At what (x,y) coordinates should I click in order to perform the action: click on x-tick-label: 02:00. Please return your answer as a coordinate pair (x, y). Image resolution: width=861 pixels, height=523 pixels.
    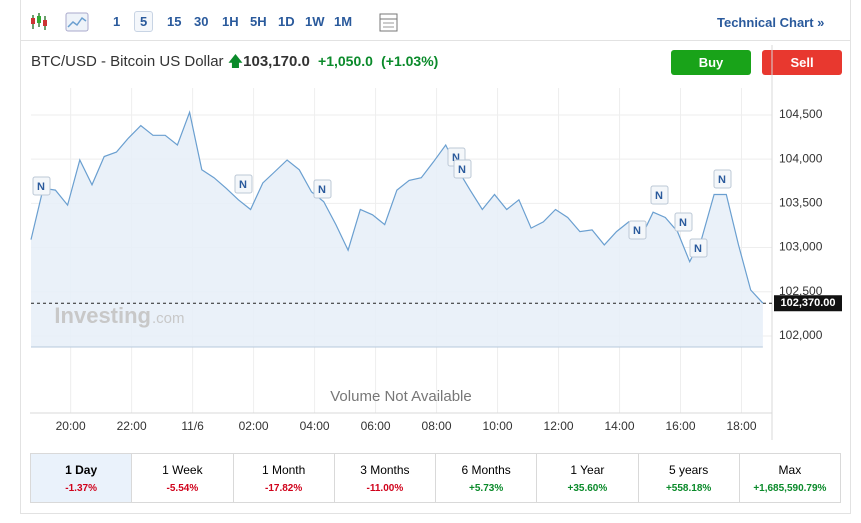
    Looking at the image, I should click on (254, 426).